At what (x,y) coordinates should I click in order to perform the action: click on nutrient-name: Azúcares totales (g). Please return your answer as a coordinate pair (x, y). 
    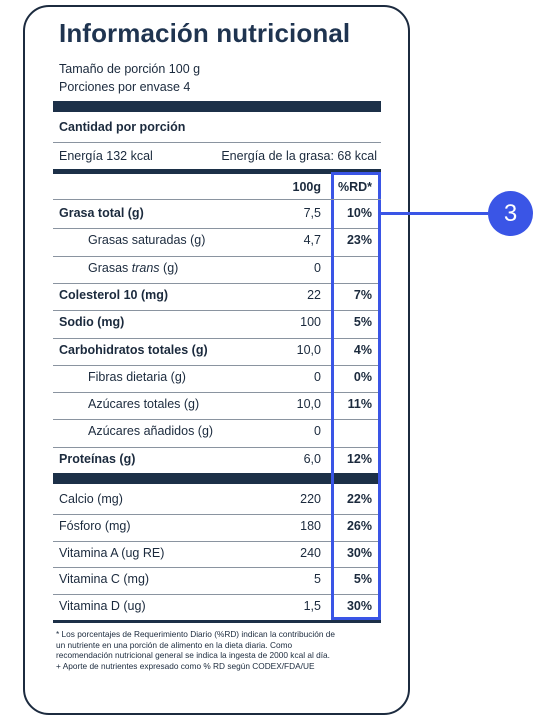
    Looking at the image, I should click on (143, 404).